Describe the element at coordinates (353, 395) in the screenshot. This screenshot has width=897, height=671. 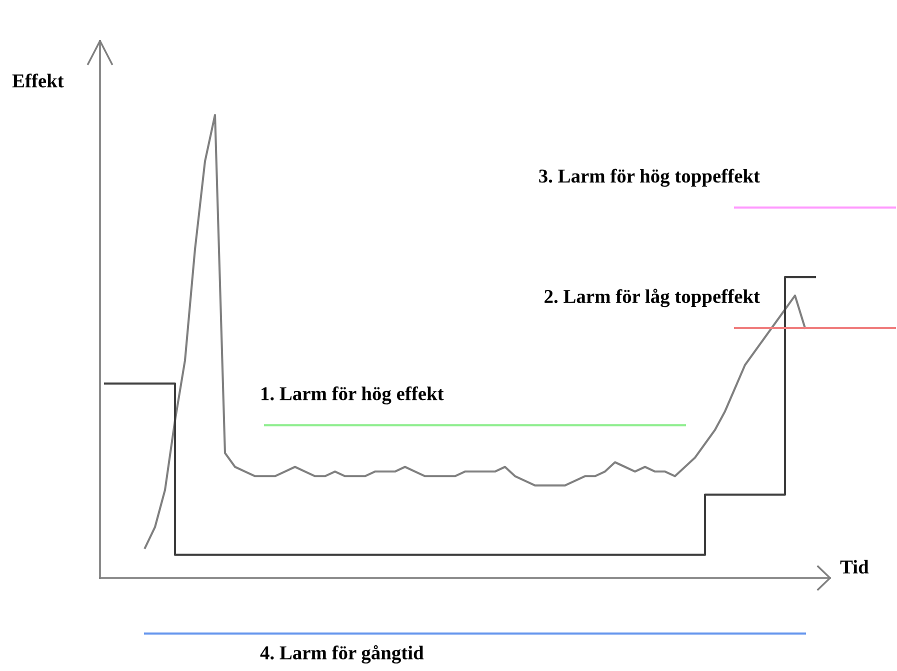
I see `series-label: 1. Larm för hög effekt` at that location.